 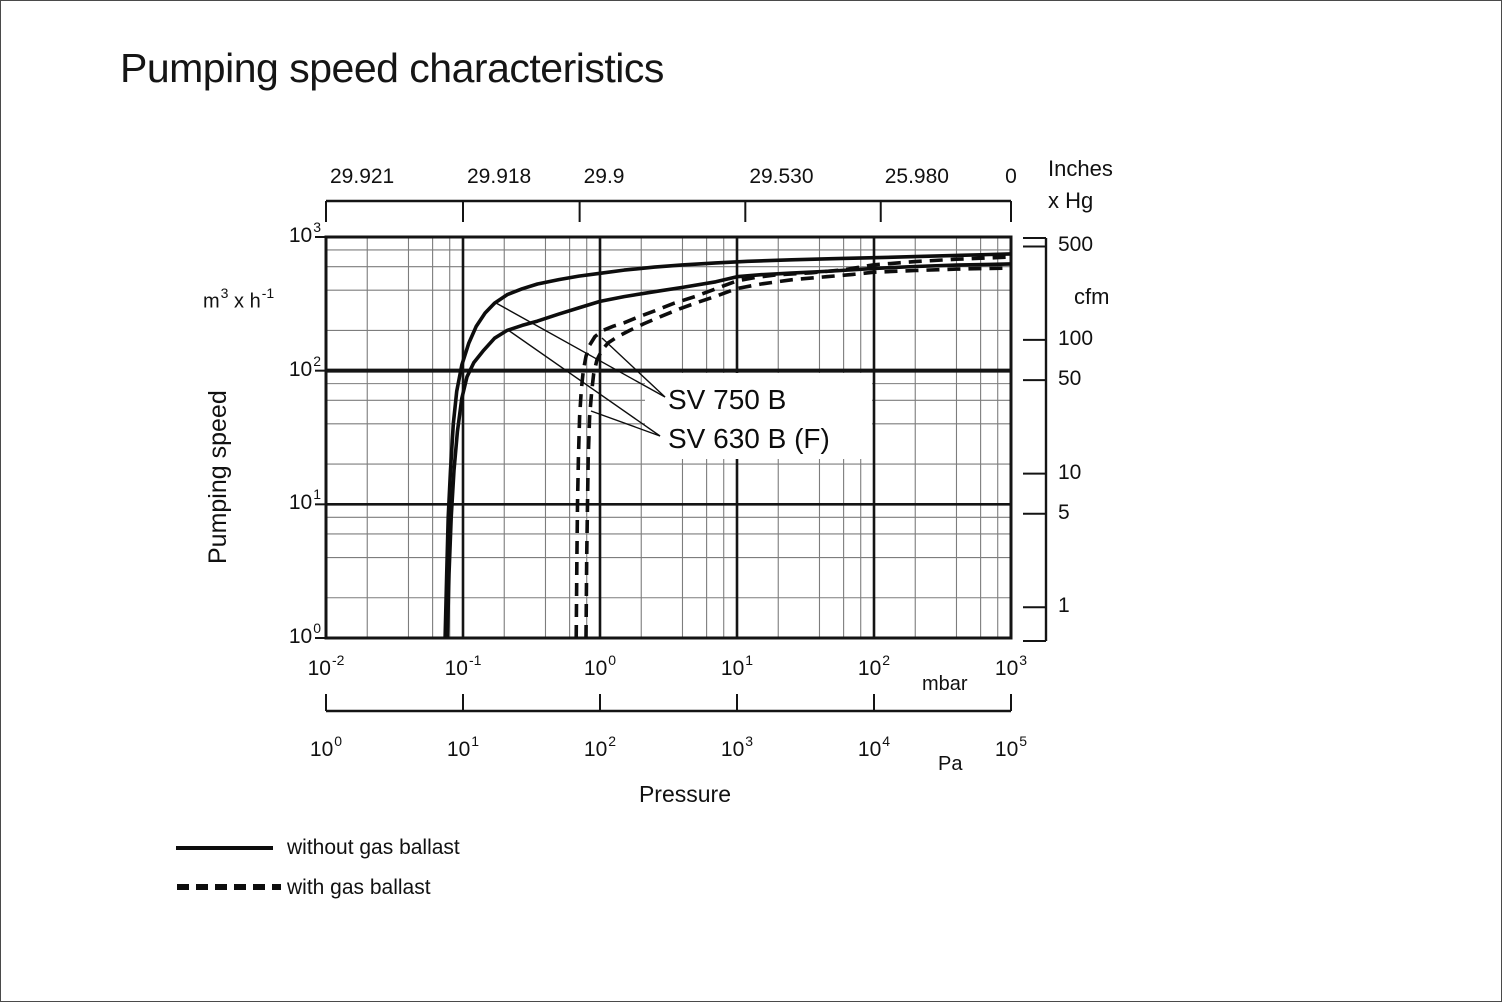 I want to click on cfm-tick-label: 500, so click(x=1075, y=245).